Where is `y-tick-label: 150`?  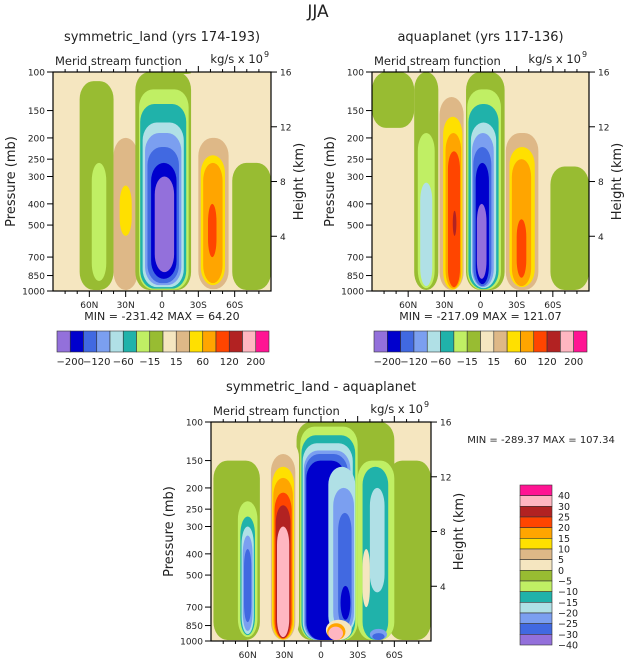
y-tick-label: 150 is located at coordinates (355, 112).